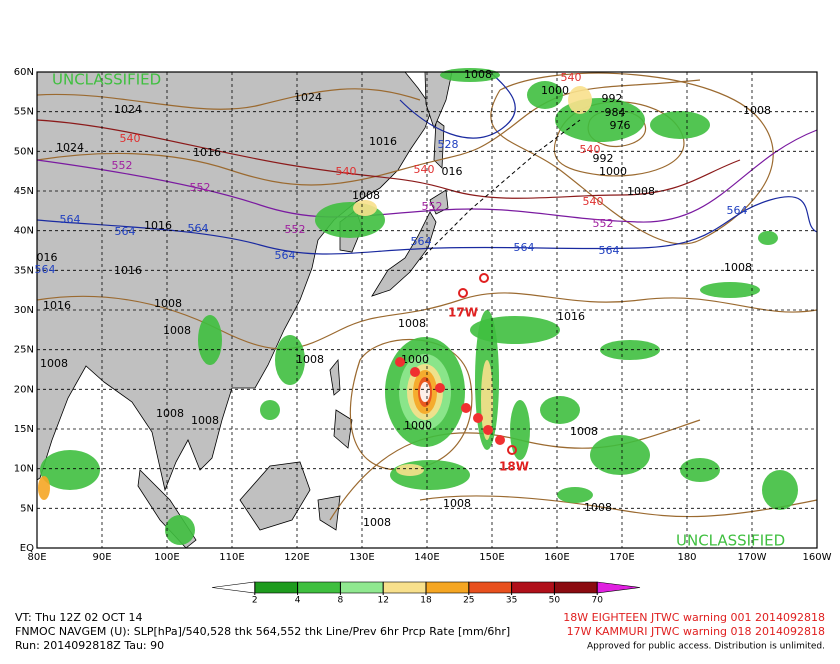 The width and height of the screenshot is (840, 664). Describe the element at coordinates (296, 557) in the screenshot. I see `lon-label: 120E` at that location.